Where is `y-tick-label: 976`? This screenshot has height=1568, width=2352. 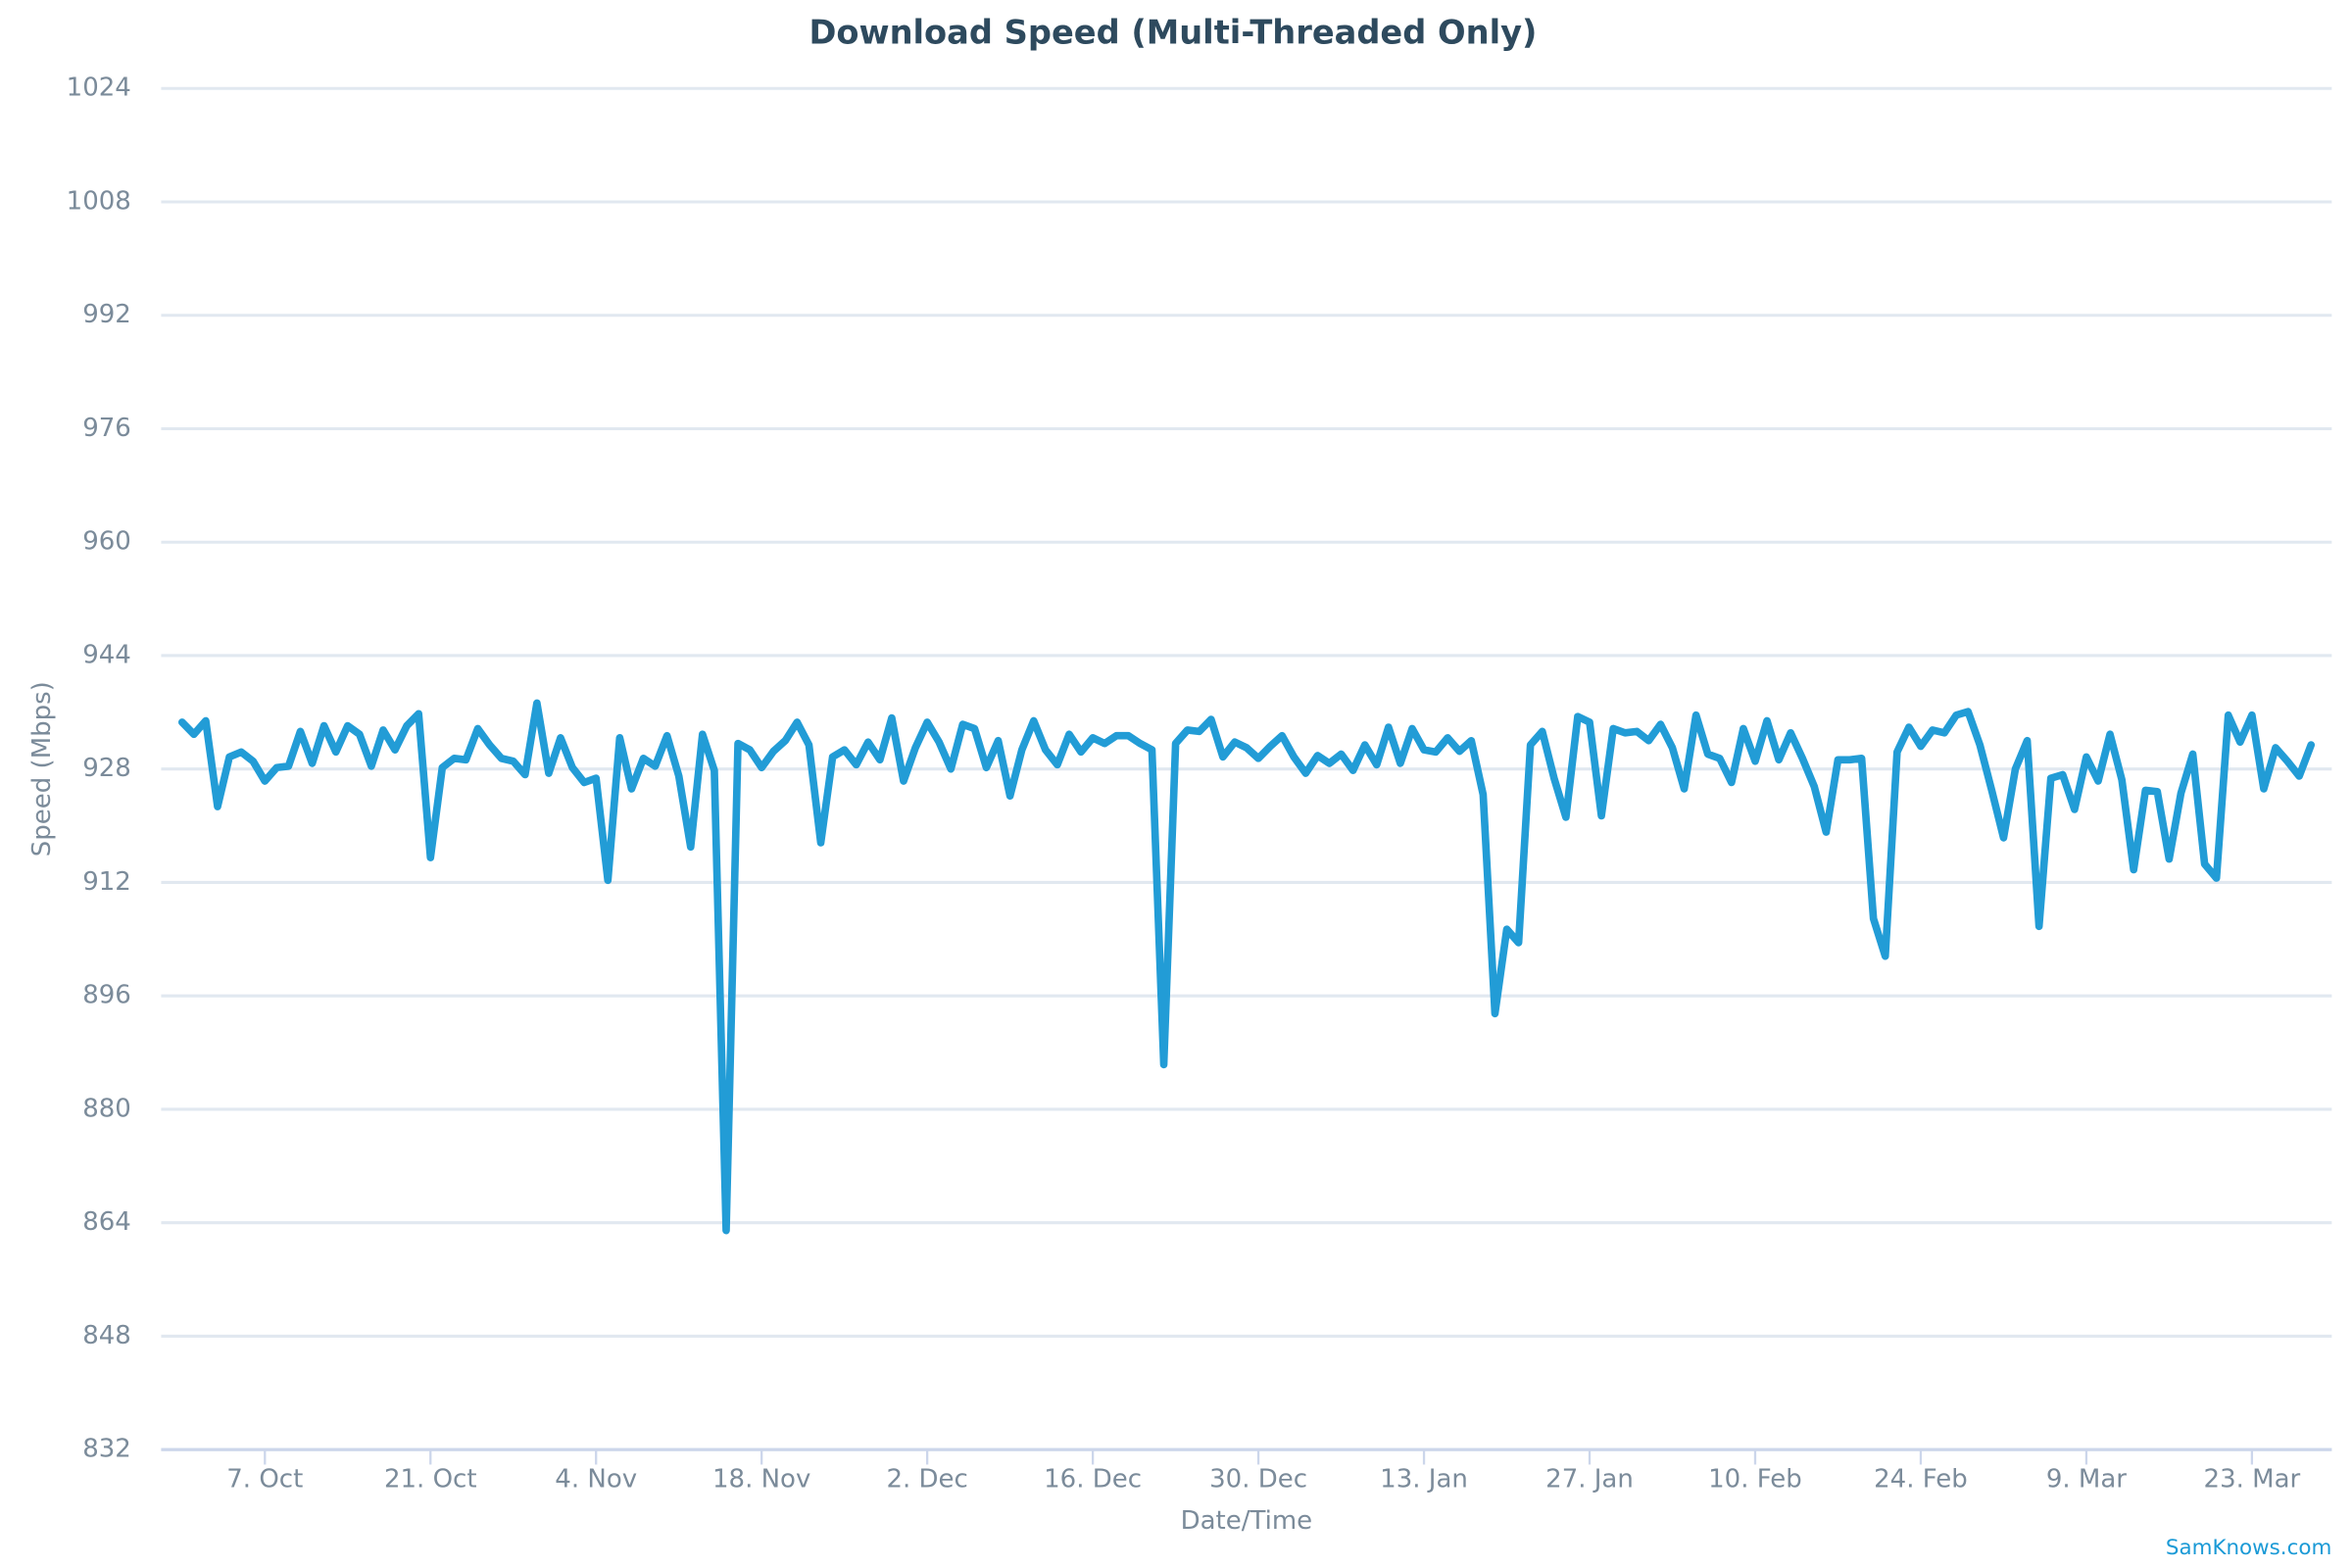
y-tick-label: 976 is located at coordinates (106, 428).